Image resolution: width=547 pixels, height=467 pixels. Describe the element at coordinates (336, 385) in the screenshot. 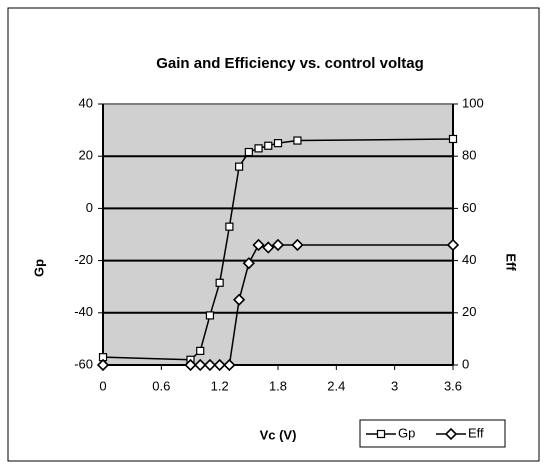

I see `x-tick-label: 2.4` at that location.